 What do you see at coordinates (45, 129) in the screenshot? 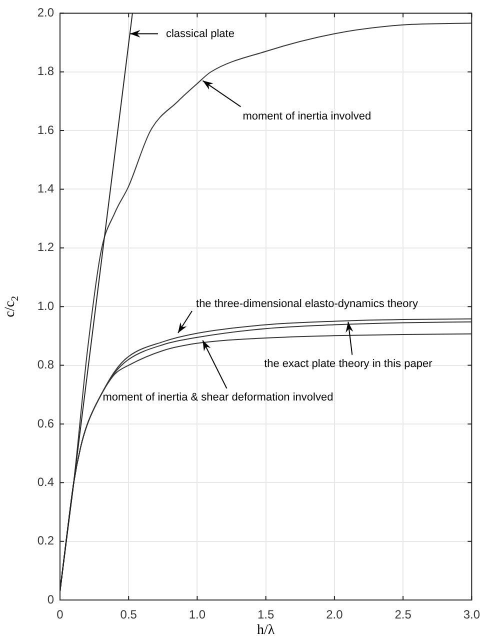
I see `y-tick-label: 1.6` at bounding box center [45, 129].